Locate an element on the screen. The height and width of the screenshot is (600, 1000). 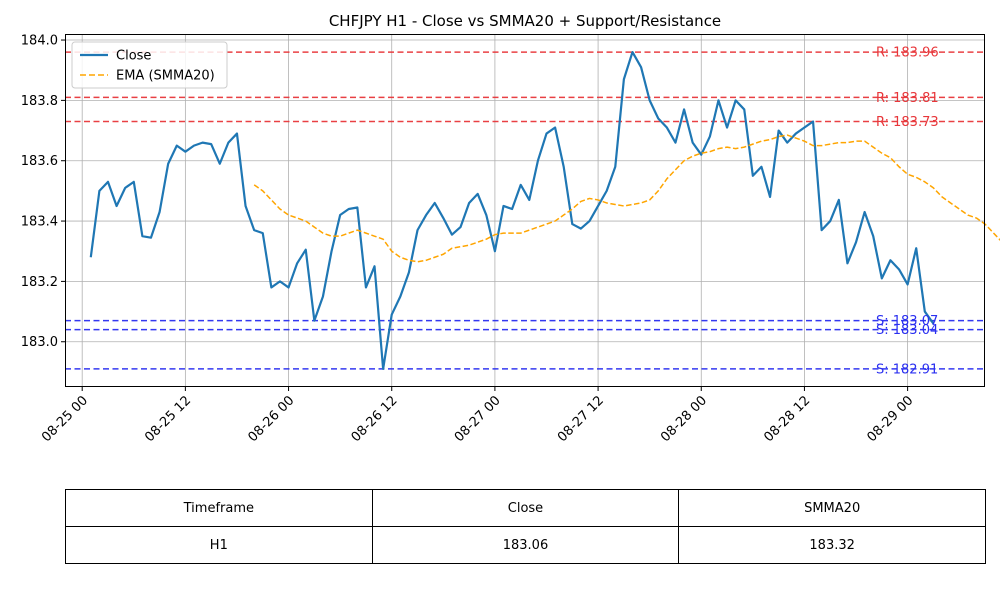
table-header-close: Close is located at coordinates (525, 508).